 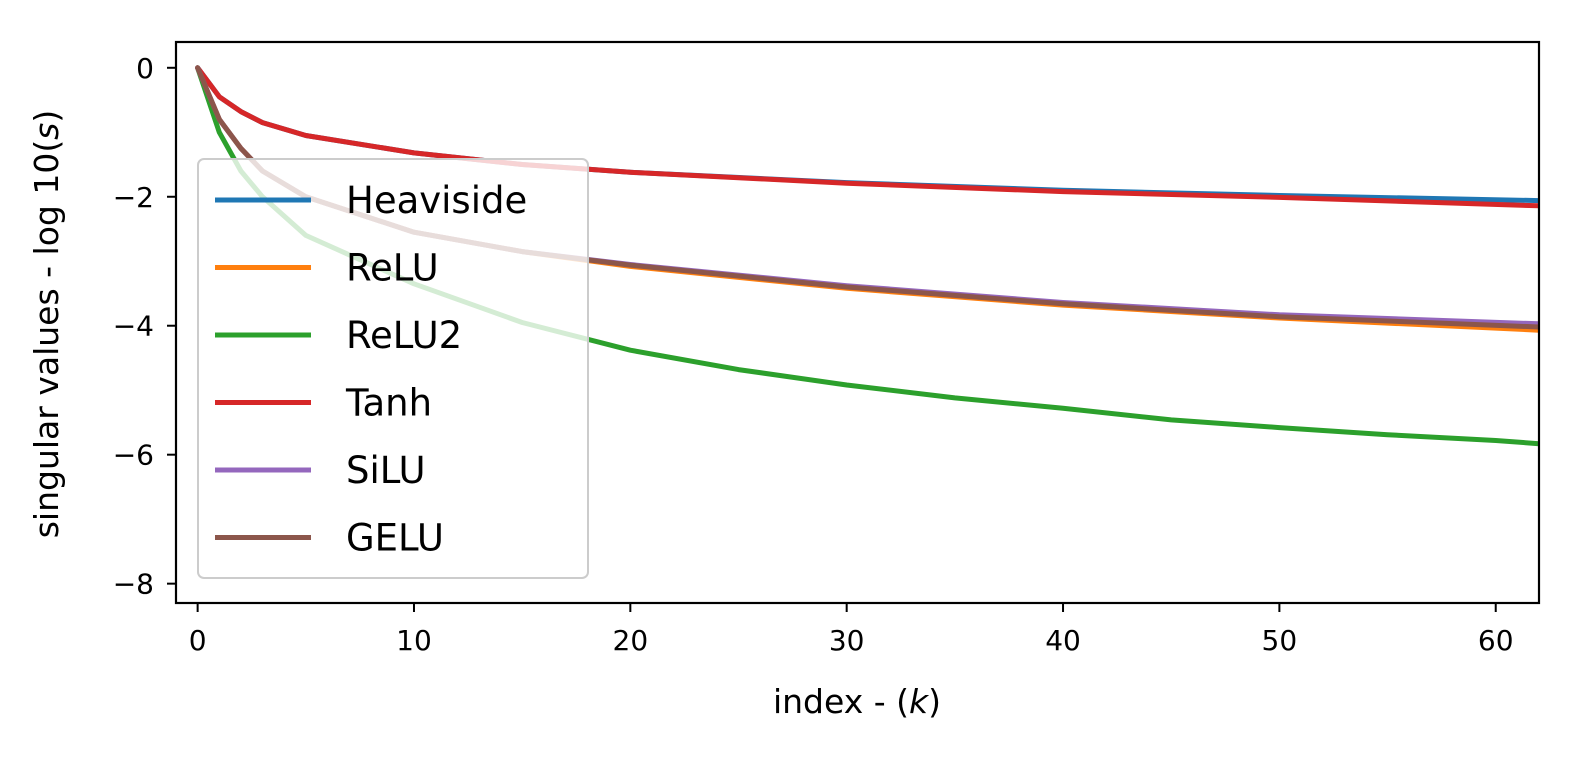 What do you see at coordinates (1063, 640) in the screenshot?
I see `x-tick-label: 40` at bounding box center [1063, 640].